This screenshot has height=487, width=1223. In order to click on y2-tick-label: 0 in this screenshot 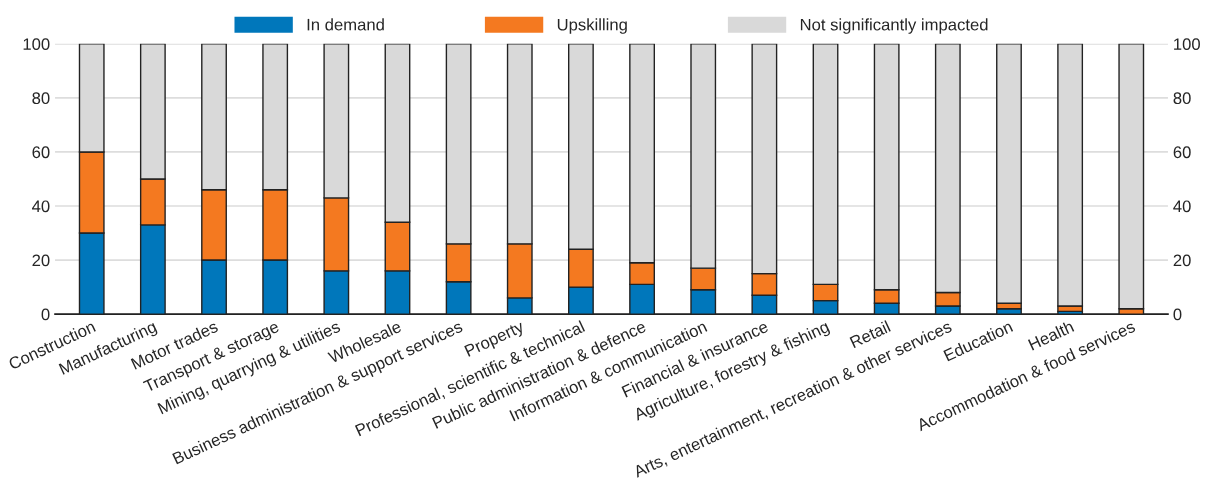, I will do `click(1177, 314)`.